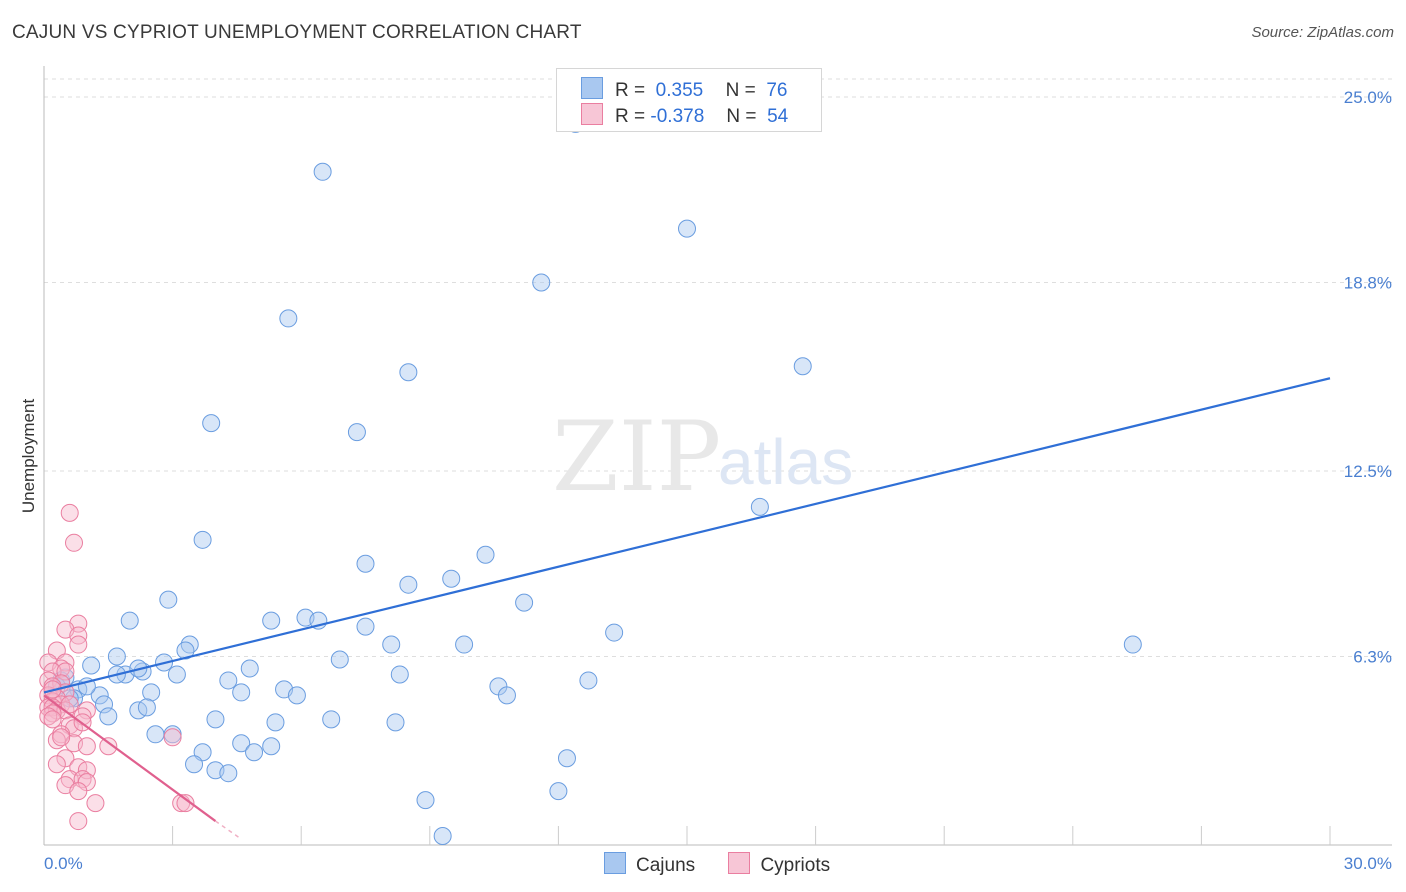  Describe the element at coordinates (666, 865) in the screenshot. I see `legend-label-cajuns: Cajuns` at that location.